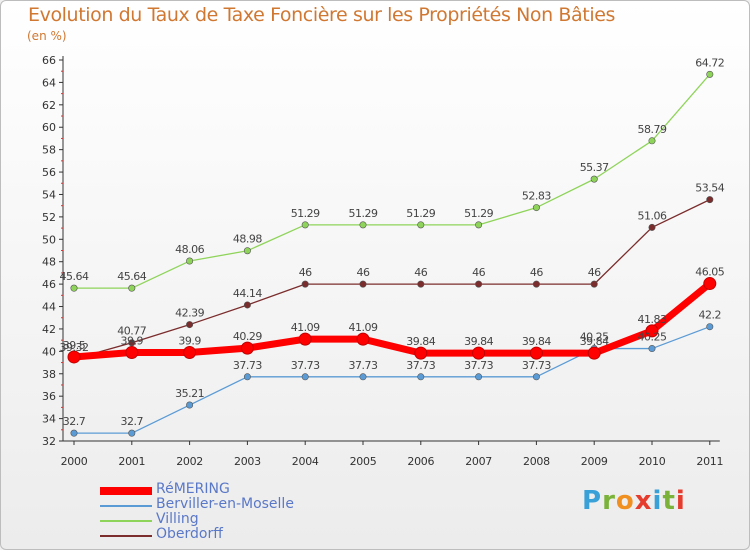 The height and width of the screenshot is (550, 750). Describe the element at coordinates (189, 534) in the screenshot. I see `legend-label: Oberdorff` at that location.